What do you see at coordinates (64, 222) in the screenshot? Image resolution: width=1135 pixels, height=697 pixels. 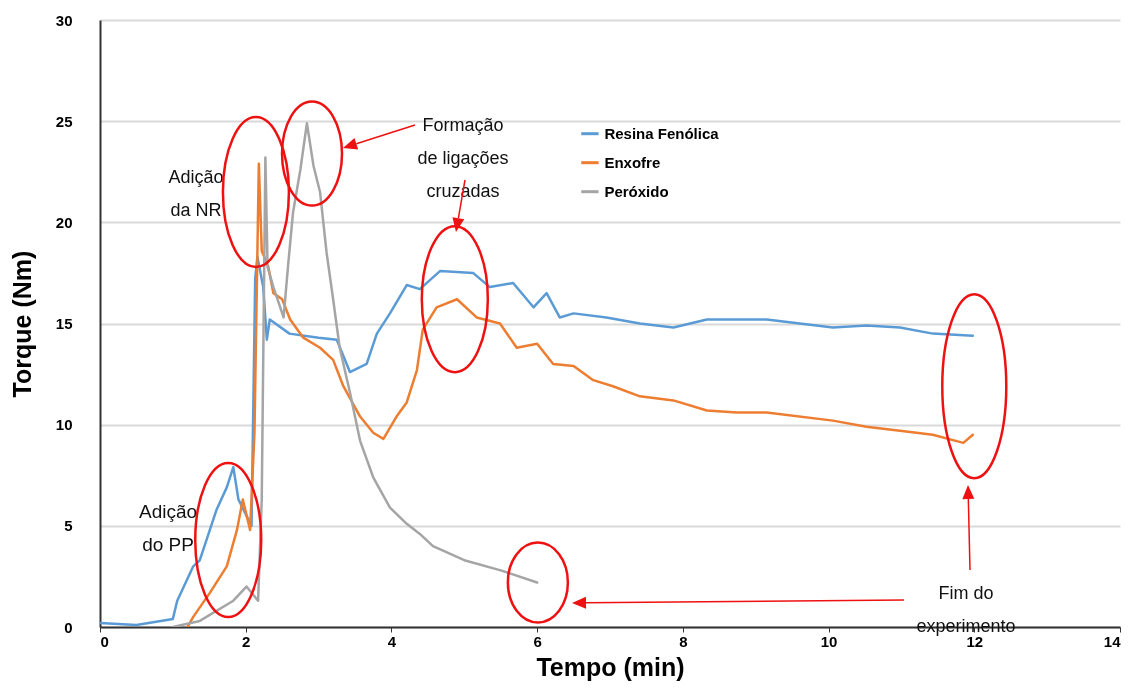 I see `y-tick-label: 20` at bounding box center [64, 222].